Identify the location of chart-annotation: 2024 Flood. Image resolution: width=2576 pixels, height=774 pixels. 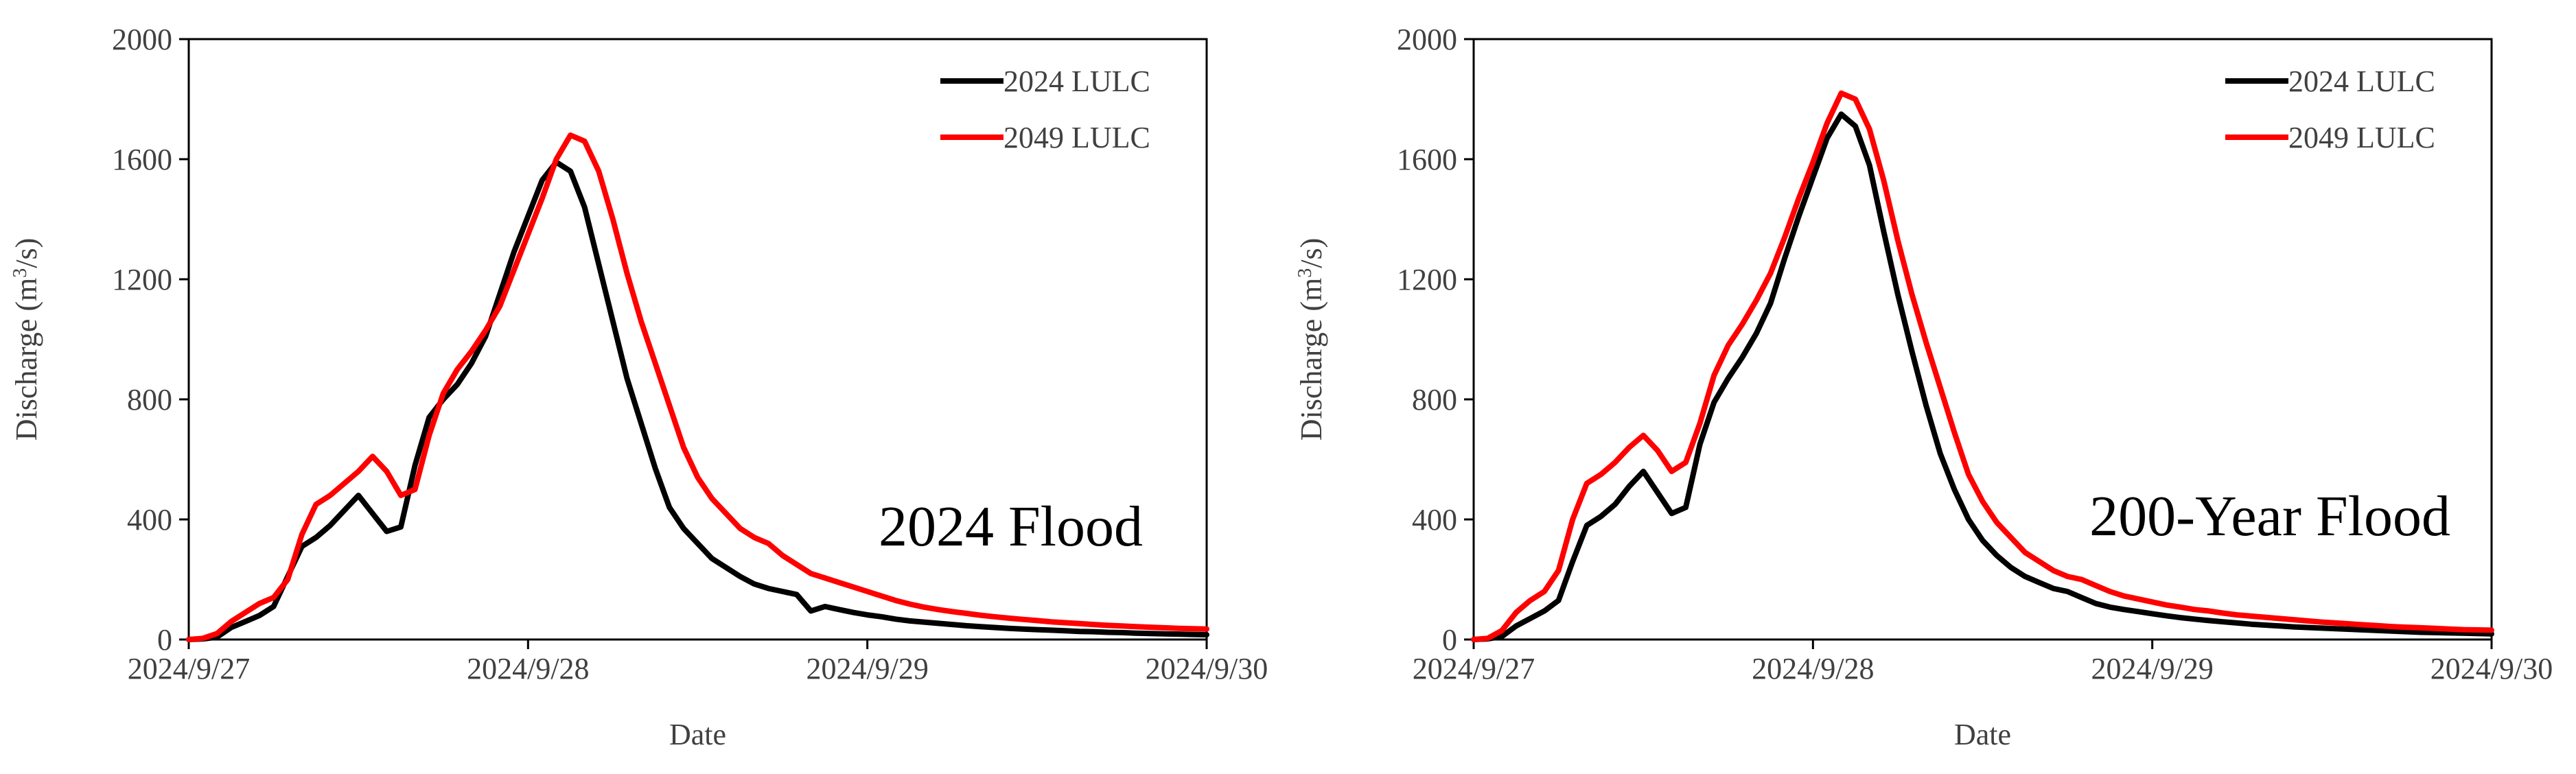
(1011, 527).